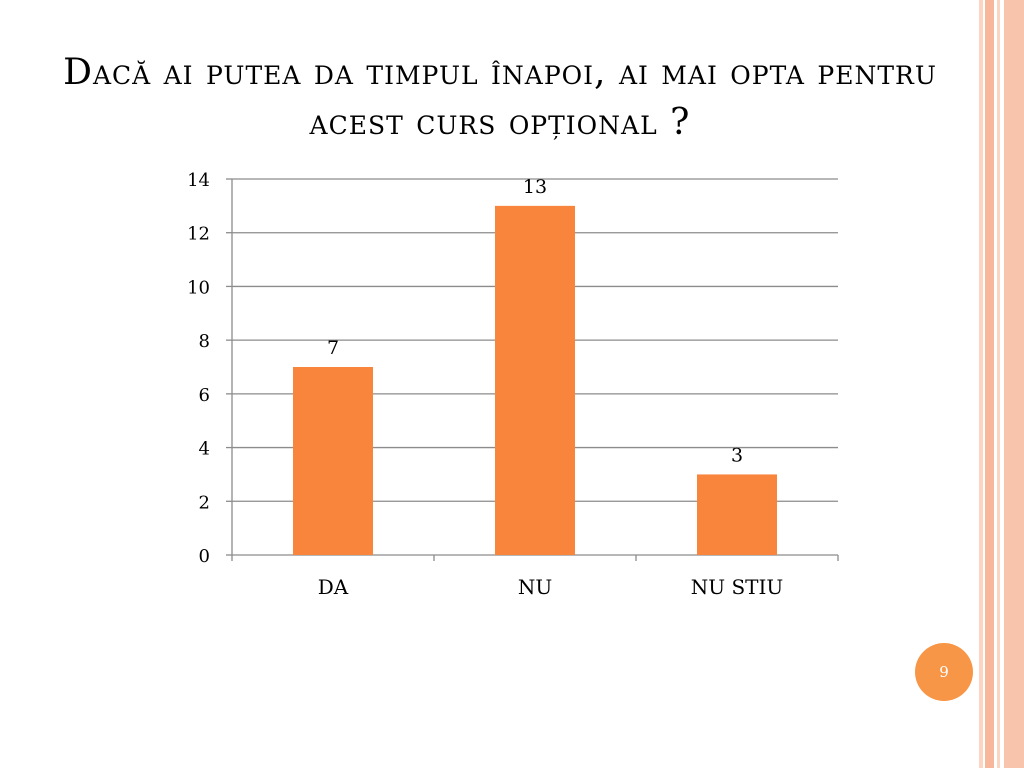  What do you see at coordinates (535, 587) in the screenshot?
I see `category-label: NU` at bounding box center [535, 587].